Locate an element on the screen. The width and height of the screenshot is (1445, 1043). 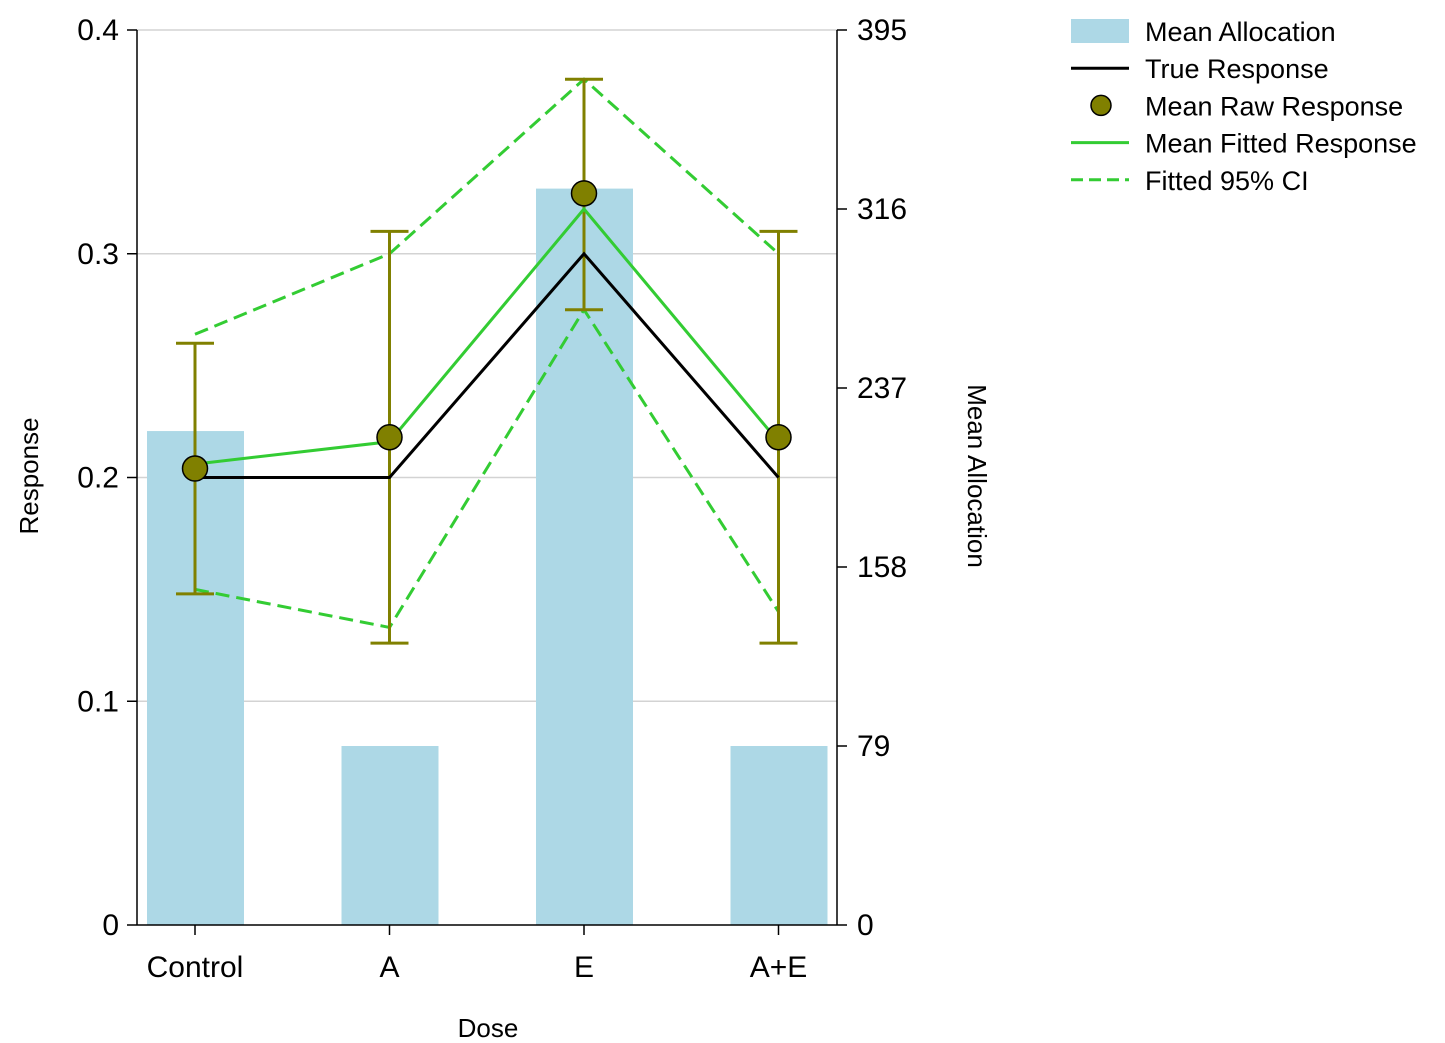
ci-lower-line is located at coordinates (487, 468).